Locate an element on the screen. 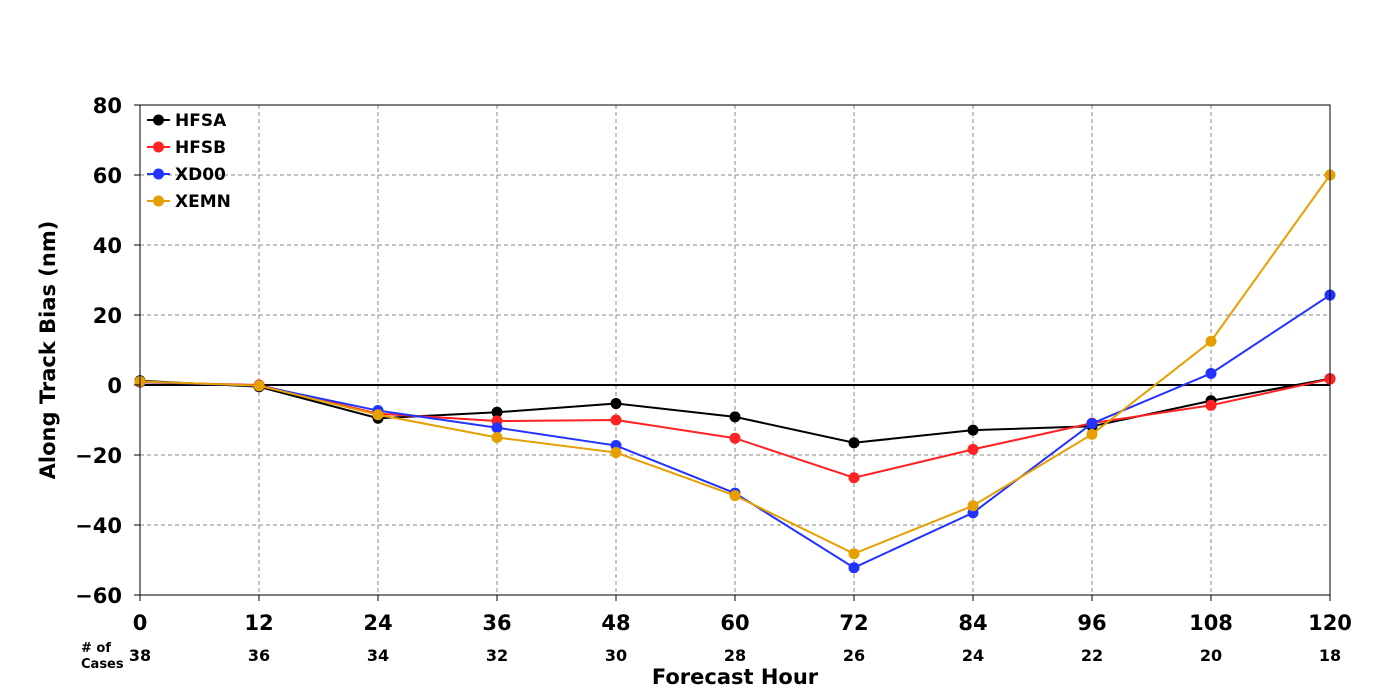 This screenshot has width=1400, height=700. y-axis-label: Along Track Bias (nm) is located at coordinates (48, 350).